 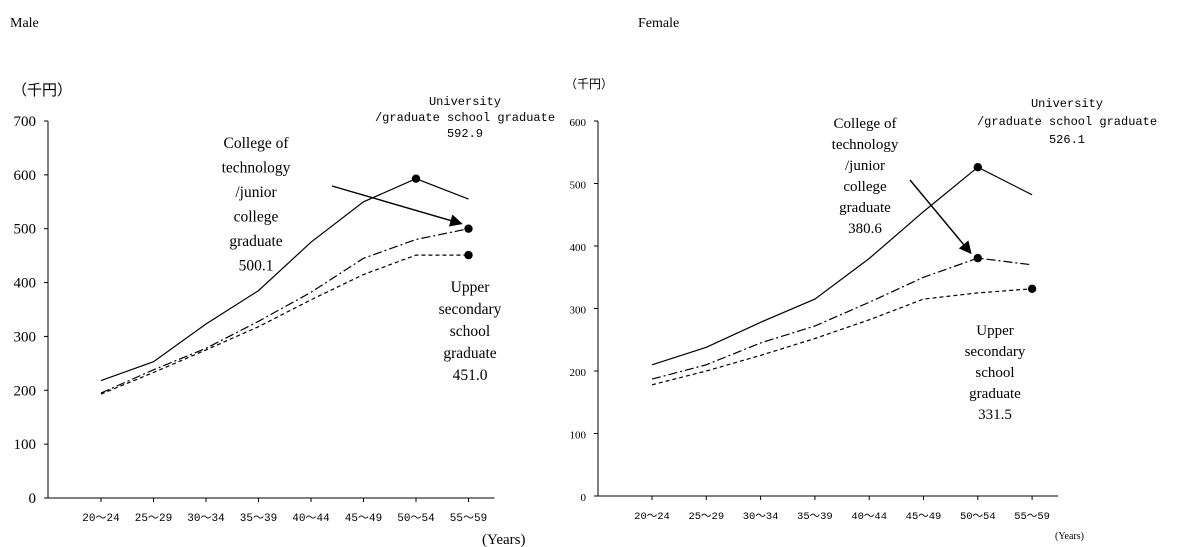 I want to click on chart-title: Female, so click(x=658, y=23).